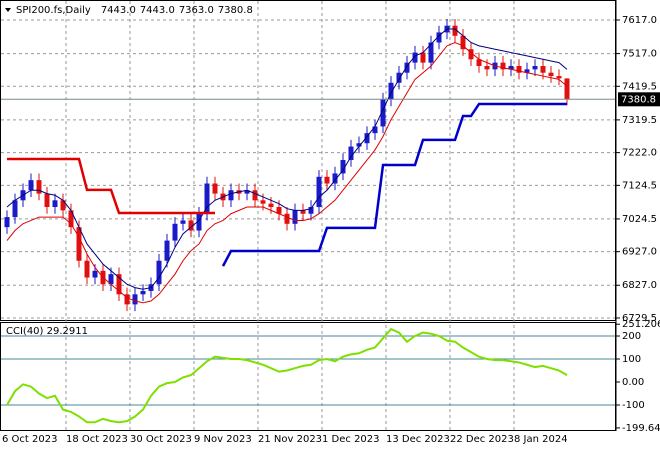  What do you see at coordinates (639, 99) in the screenshot?
I see `last-price-box` at bounding box center [639, 99].